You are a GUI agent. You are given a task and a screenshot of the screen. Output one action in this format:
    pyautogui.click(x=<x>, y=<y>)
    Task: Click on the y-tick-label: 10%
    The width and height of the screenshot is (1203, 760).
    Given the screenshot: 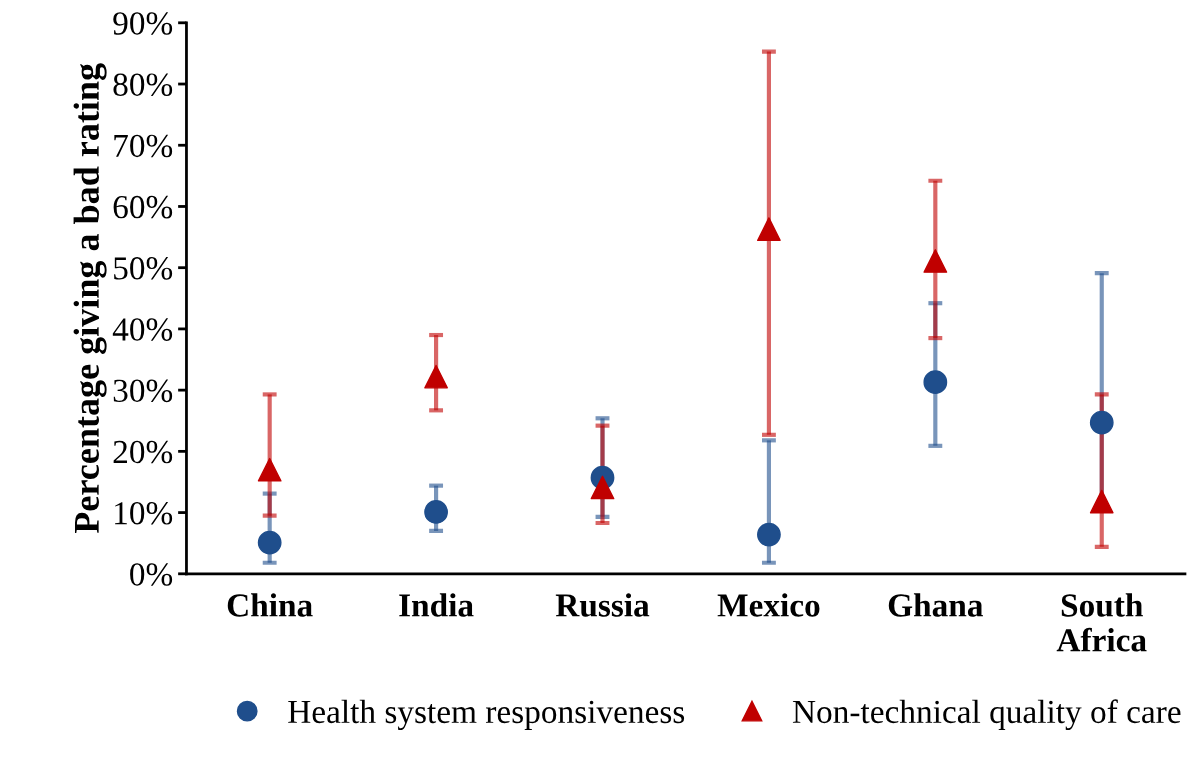 What is the action you would take?
    pyautogui.click(x=144, y=513)
    